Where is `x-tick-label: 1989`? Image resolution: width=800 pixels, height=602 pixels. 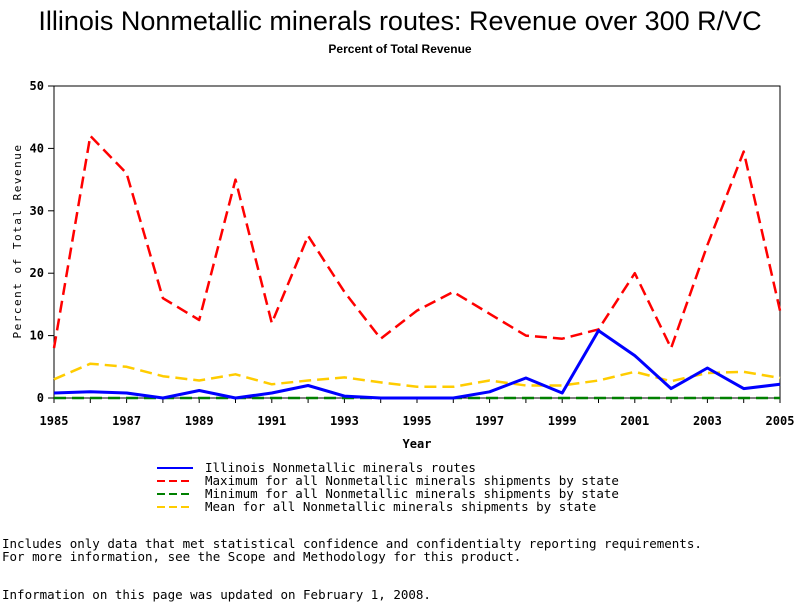 x-tick-label: 1989 is located at coordinates (199, 421).